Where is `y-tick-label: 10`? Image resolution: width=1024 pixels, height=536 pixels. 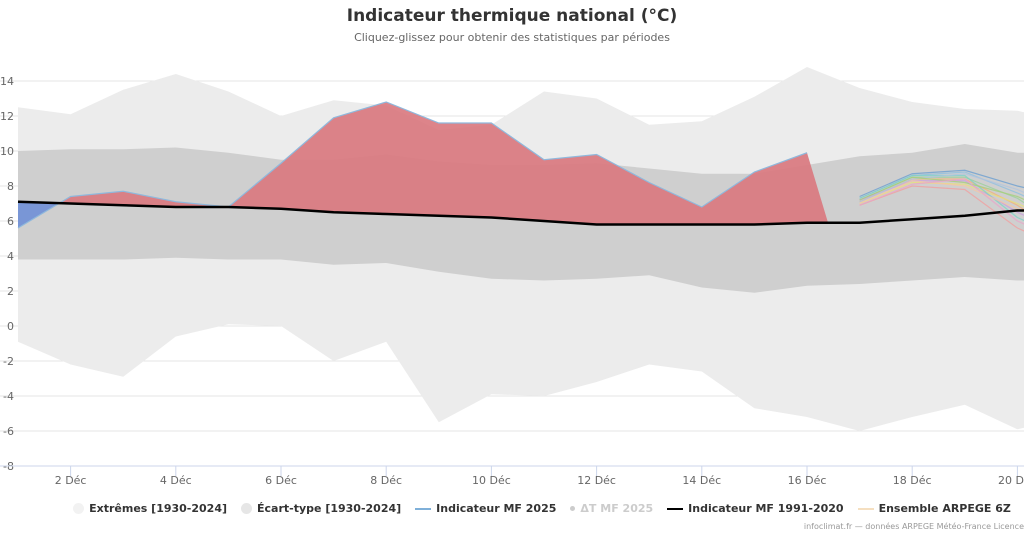 y-tick-label: 10 is located at coordinates (7, 151).